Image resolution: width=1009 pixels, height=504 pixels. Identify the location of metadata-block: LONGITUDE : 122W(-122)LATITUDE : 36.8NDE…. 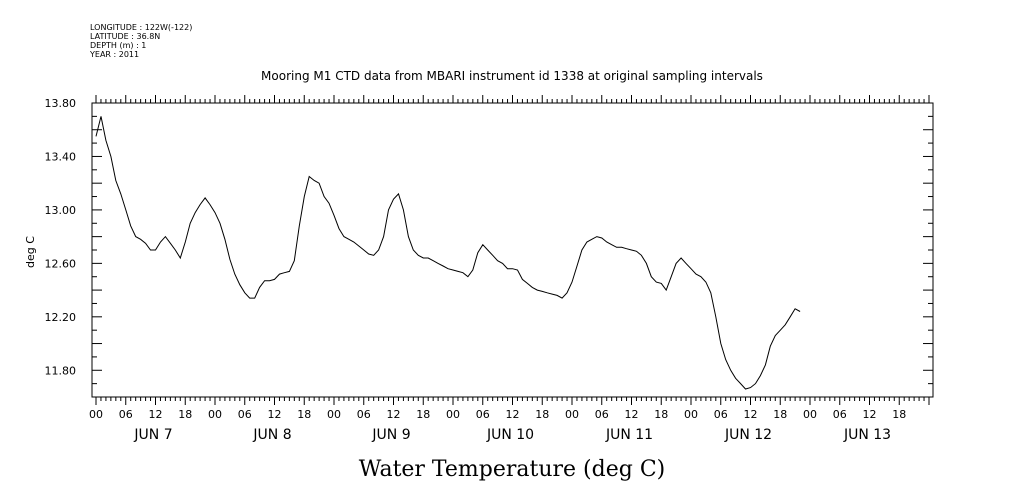
(140, 41).